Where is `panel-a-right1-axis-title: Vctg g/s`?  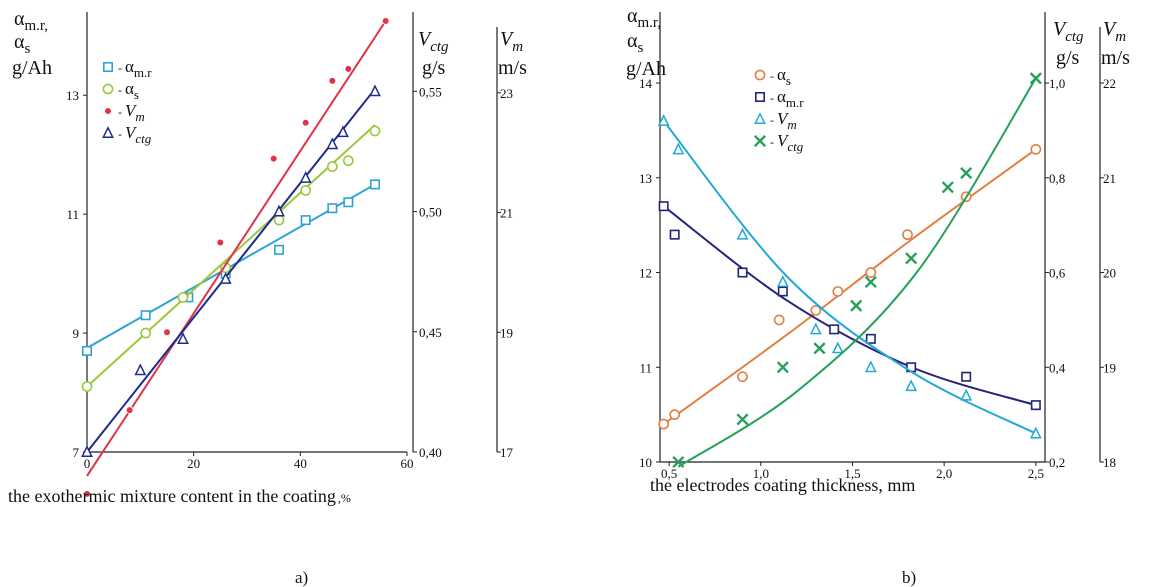
panel-a-right1-axis-title: Vctg g/s is located at coordinates (436, 53).